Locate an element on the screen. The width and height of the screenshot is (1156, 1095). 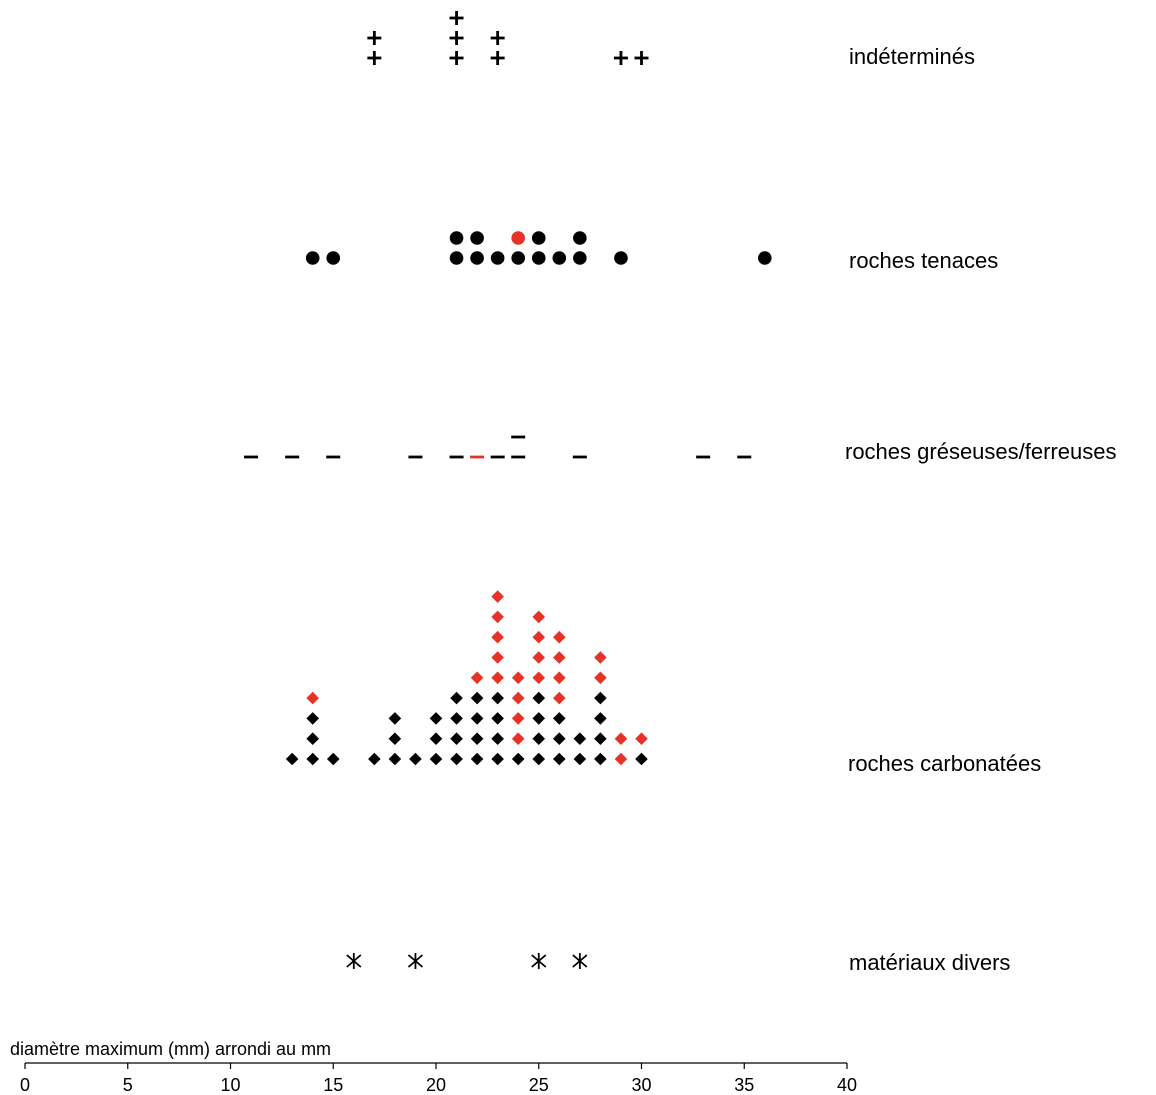
category-label-indetermines: indéterminés is located at coordinates (912, 56).